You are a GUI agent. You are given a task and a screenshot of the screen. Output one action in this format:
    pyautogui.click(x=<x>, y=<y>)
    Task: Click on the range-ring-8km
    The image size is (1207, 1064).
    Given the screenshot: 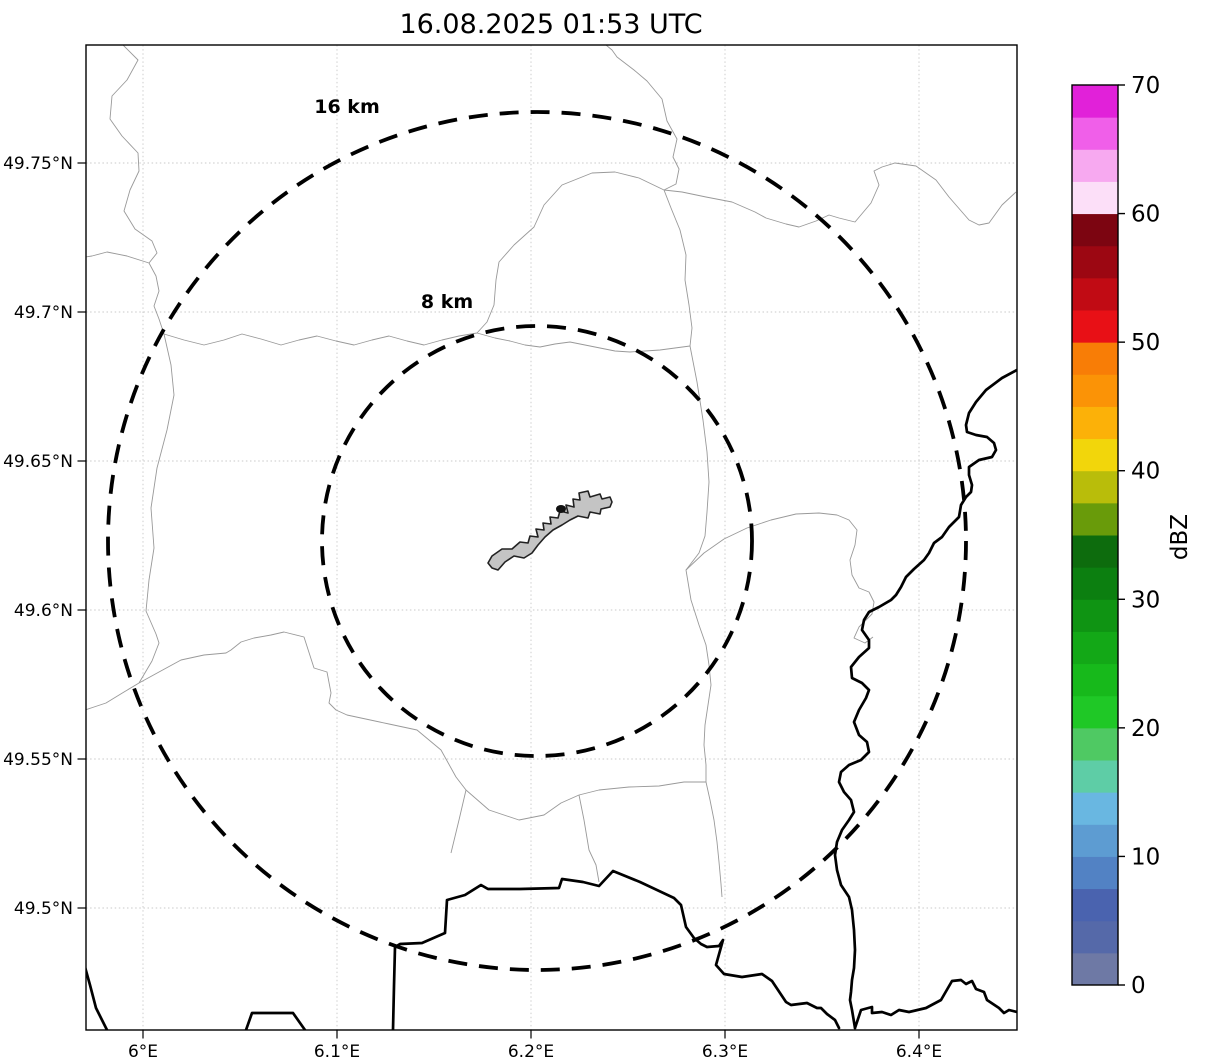 What is the action you would take?
    pyautogui.click(x=537, y=541)
    